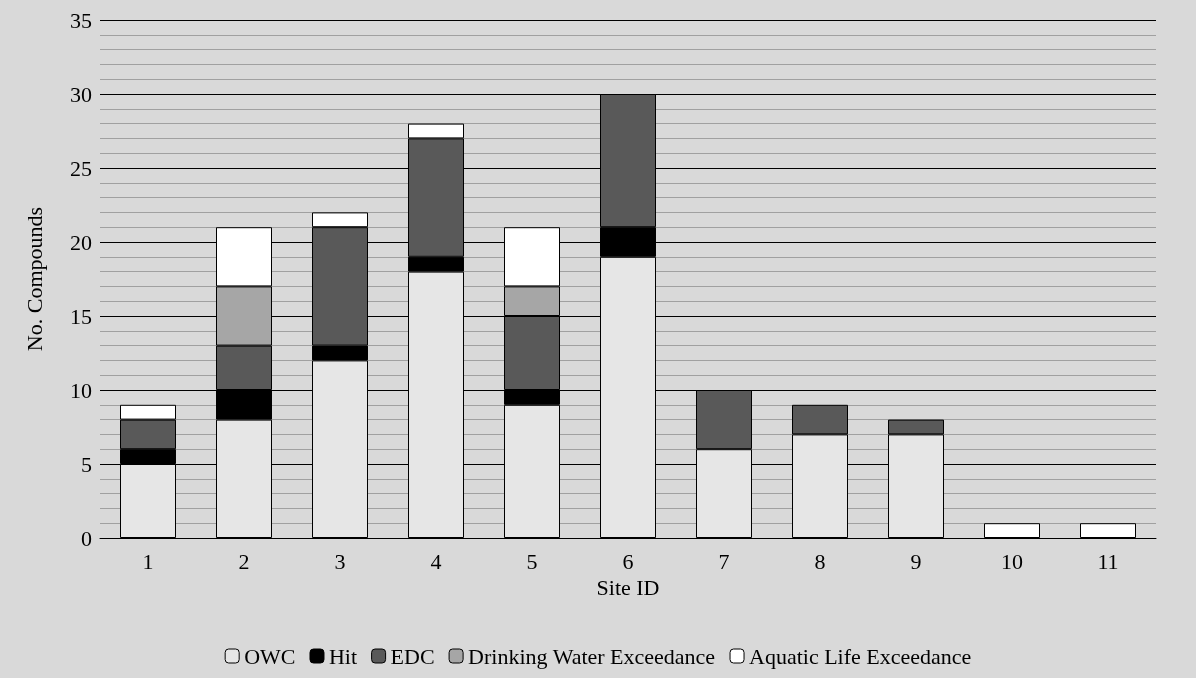 The width and height of the screenshot is (1196, 678). I want to click on x-tick-label: 2, so click(244, 561).